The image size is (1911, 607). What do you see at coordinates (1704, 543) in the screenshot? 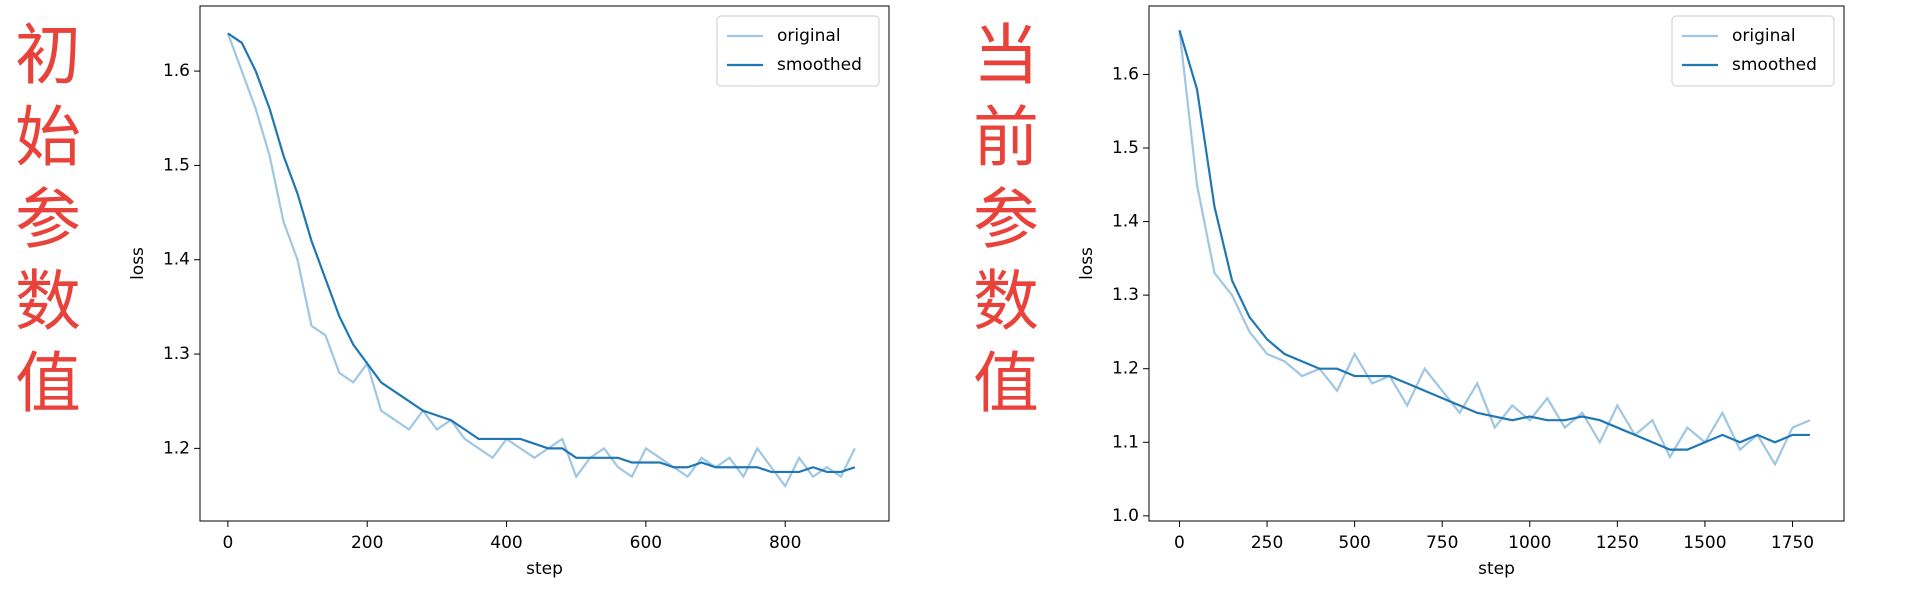
I see `x-tick-label: 1500` at bounding box center [1704, 543].